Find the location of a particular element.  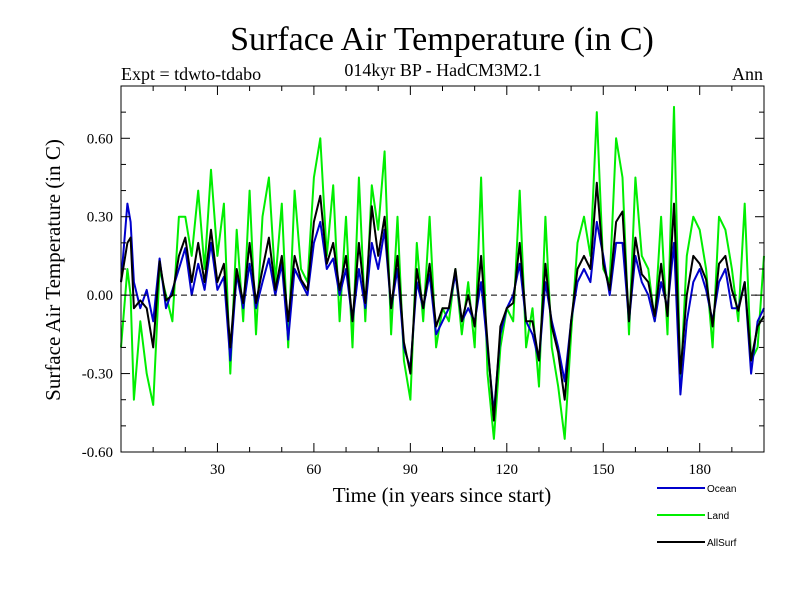

legend-label: AllSurf is located at coordinates (722, 543).